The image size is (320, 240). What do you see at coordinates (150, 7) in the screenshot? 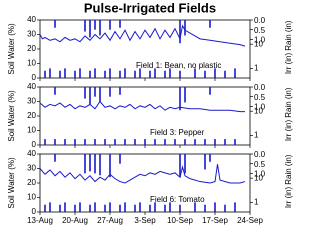
I see `chart-title: Pulse-Irrigated Fields` at bounding box center [150, 7].